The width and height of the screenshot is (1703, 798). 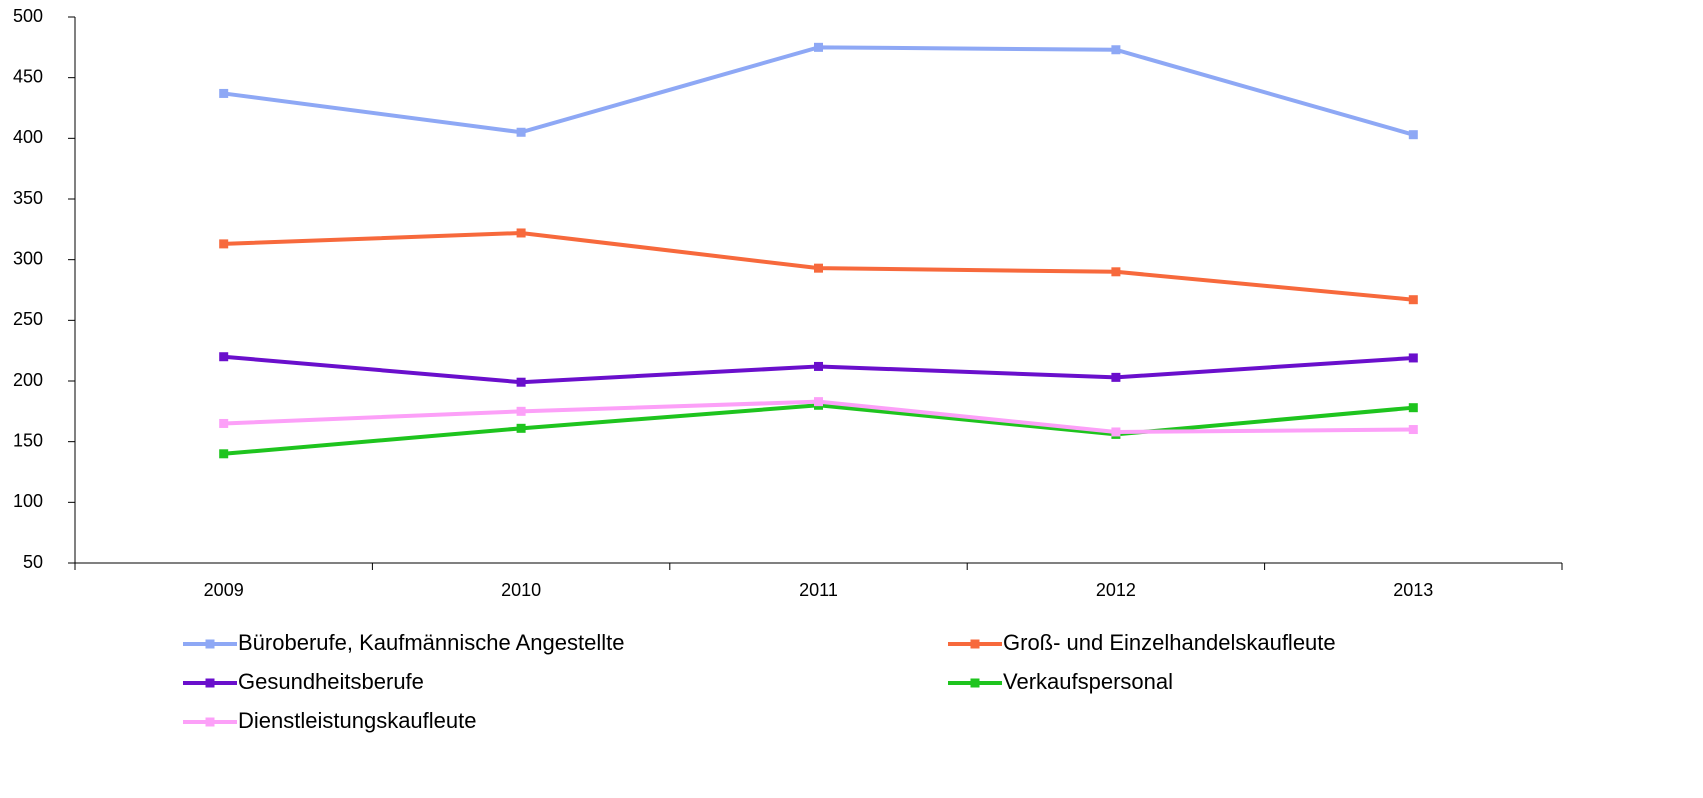 What do you see at coordinates (28, 501) in the screenshot?
I see `y-tick-label: 100` at bounding box center [28, 501].